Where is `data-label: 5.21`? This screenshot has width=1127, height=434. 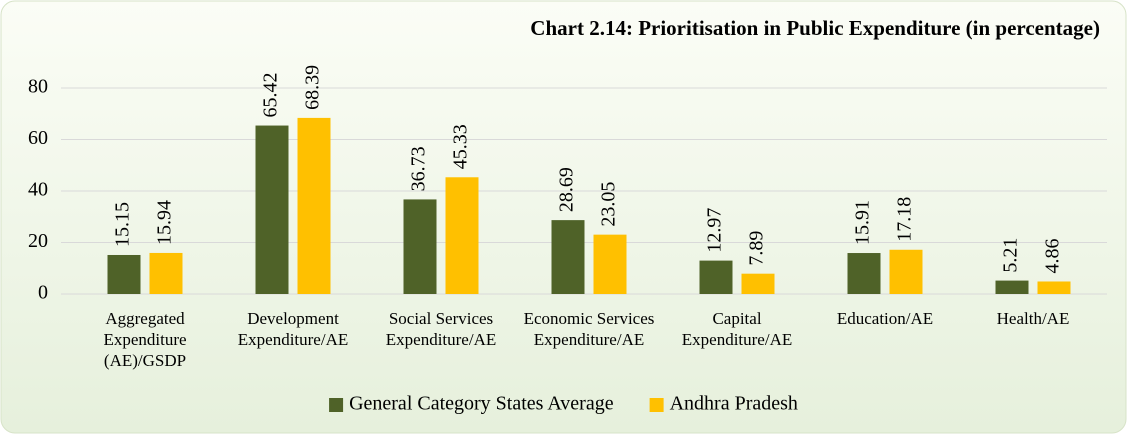
data-label: 5.21 is located at coordinates (1011, 255).